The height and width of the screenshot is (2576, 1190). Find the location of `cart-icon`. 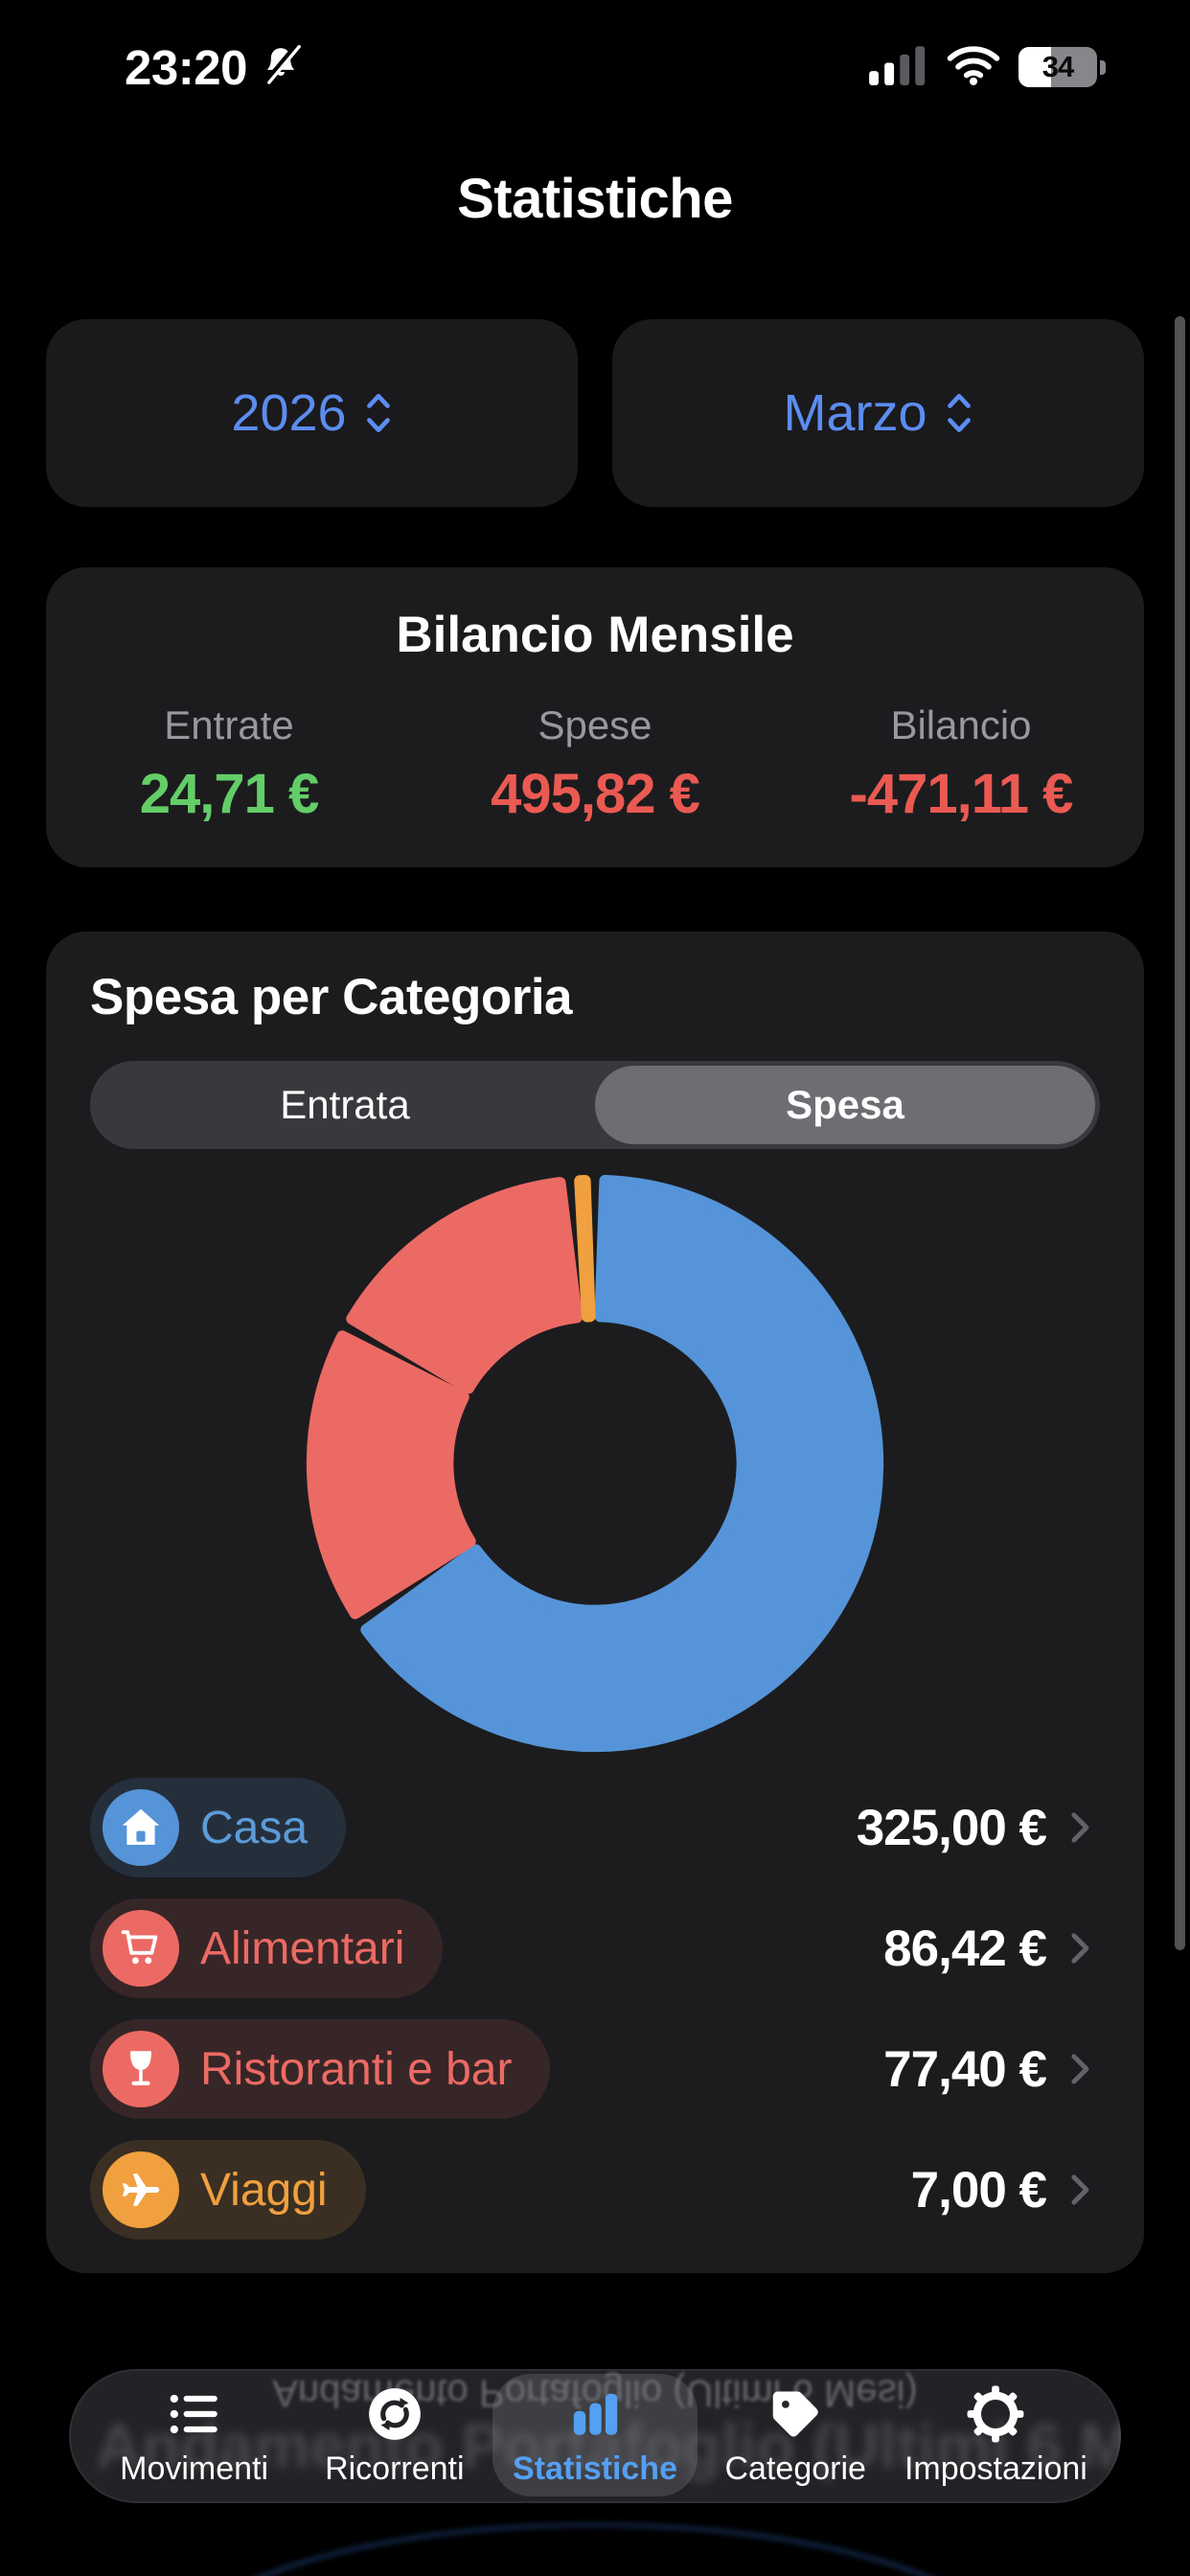

cart-icon is located at coordinates (141, 1948).